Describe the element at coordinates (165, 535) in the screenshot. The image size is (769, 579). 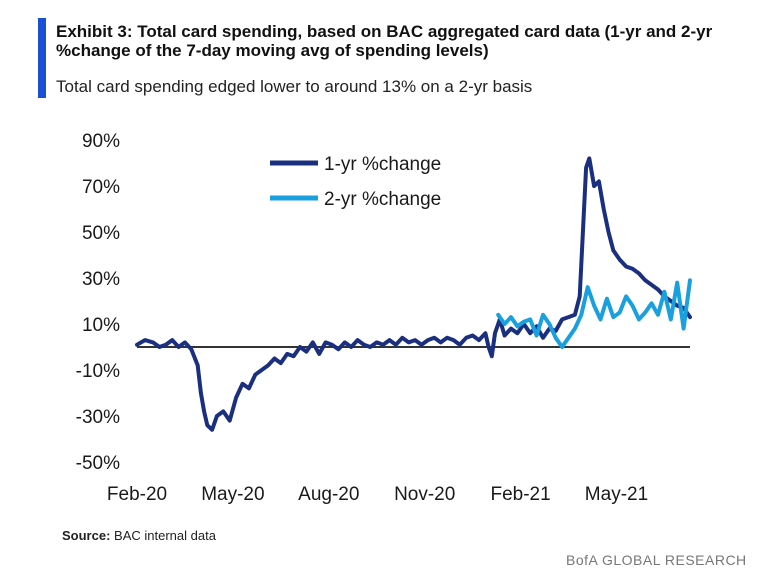
I see `source-text: BAC internal data` at that location.